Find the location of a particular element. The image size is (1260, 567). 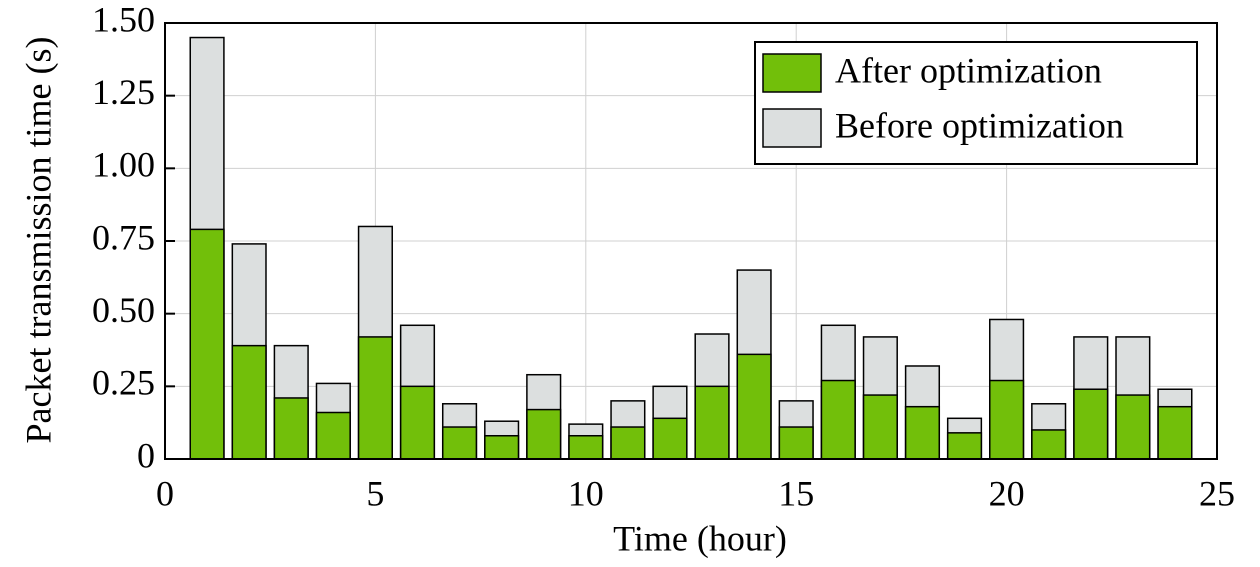

y-tick-label: 0.50 is located at coordinates (123, 310).